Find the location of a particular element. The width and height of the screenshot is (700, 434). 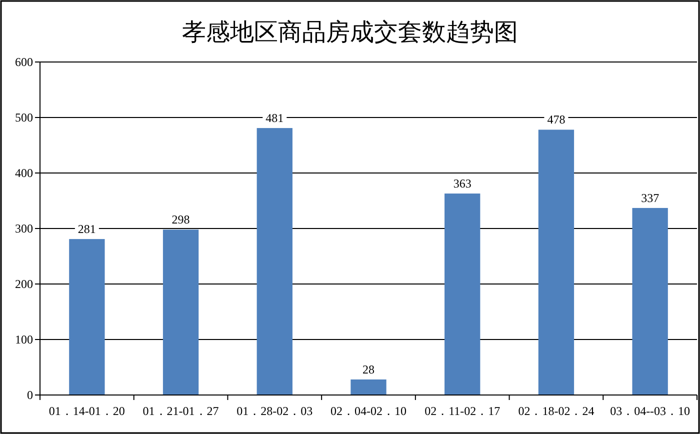

y-tick-label: 100 is located at coordinates (24, 339).